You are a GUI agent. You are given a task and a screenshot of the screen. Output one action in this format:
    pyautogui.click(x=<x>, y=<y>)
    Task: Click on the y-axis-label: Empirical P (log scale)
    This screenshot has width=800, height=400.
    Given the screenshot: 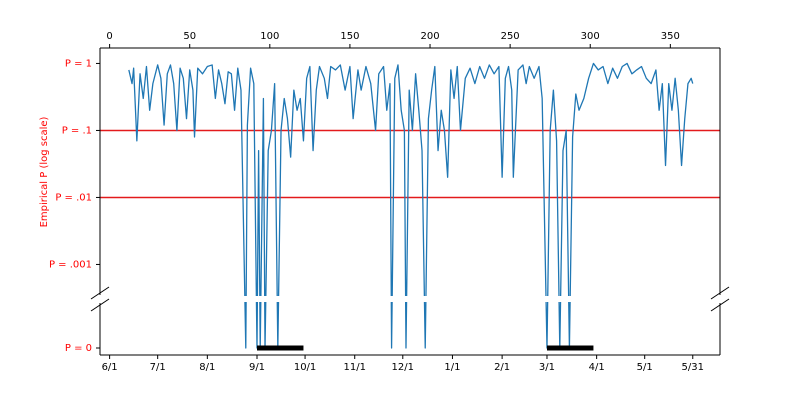 What is the action you would take?
    pyautogui.click(x=44, y=171)
    